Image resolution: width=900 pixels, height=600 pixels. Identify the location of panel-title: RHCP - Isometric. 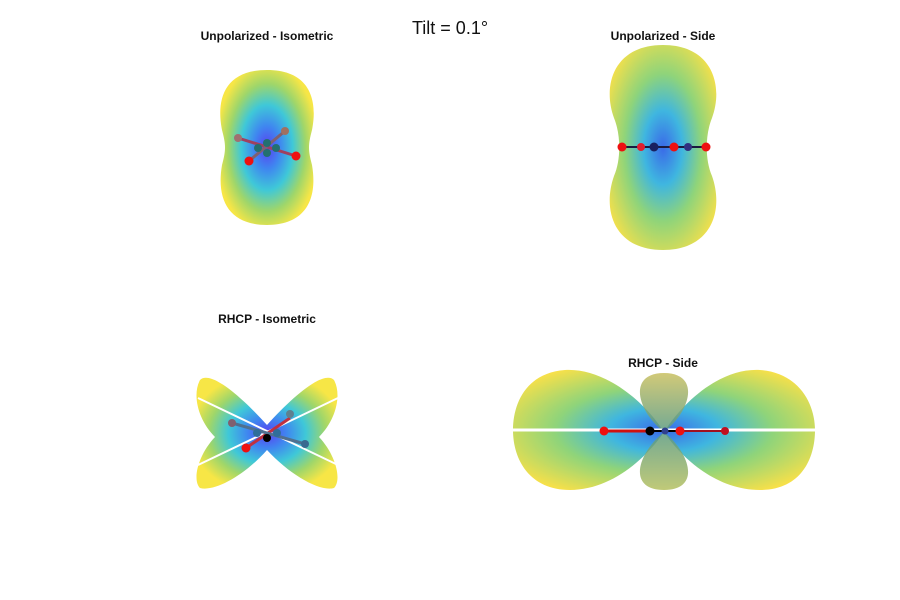
(267, 319).